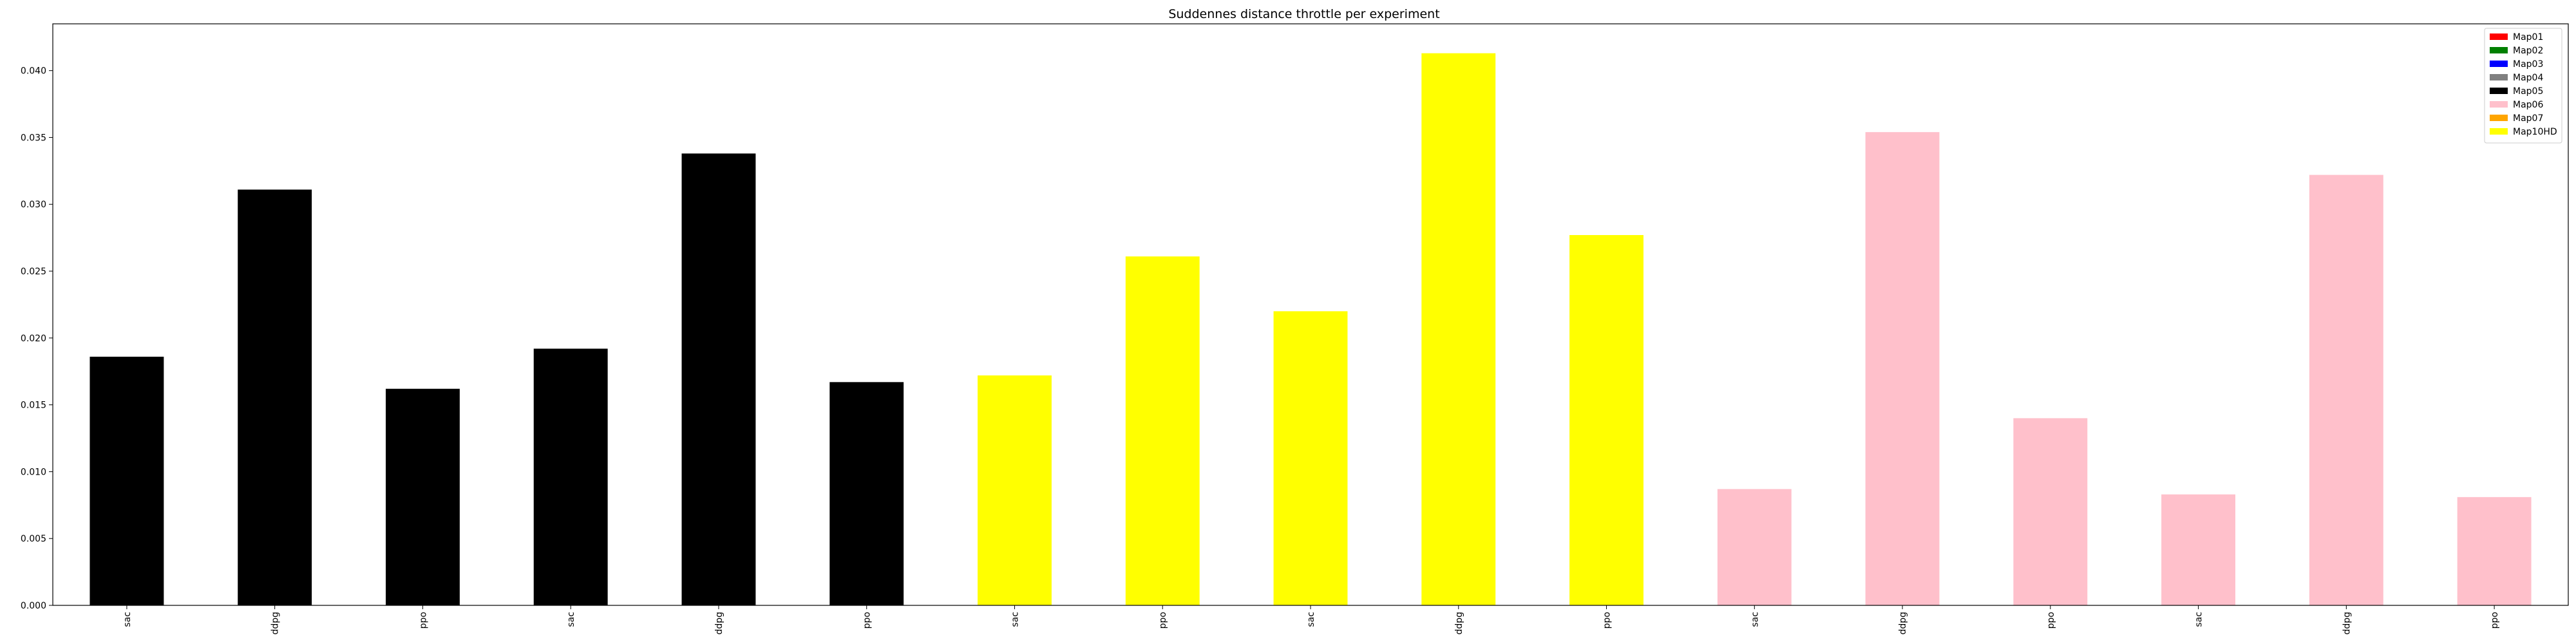 The height and width of the screenshot is (644, 2576). What do you see at coordinates (34, 539) in the screenshot?
I see `y-tick-label: 0.005` at bounding box center [34, 539].